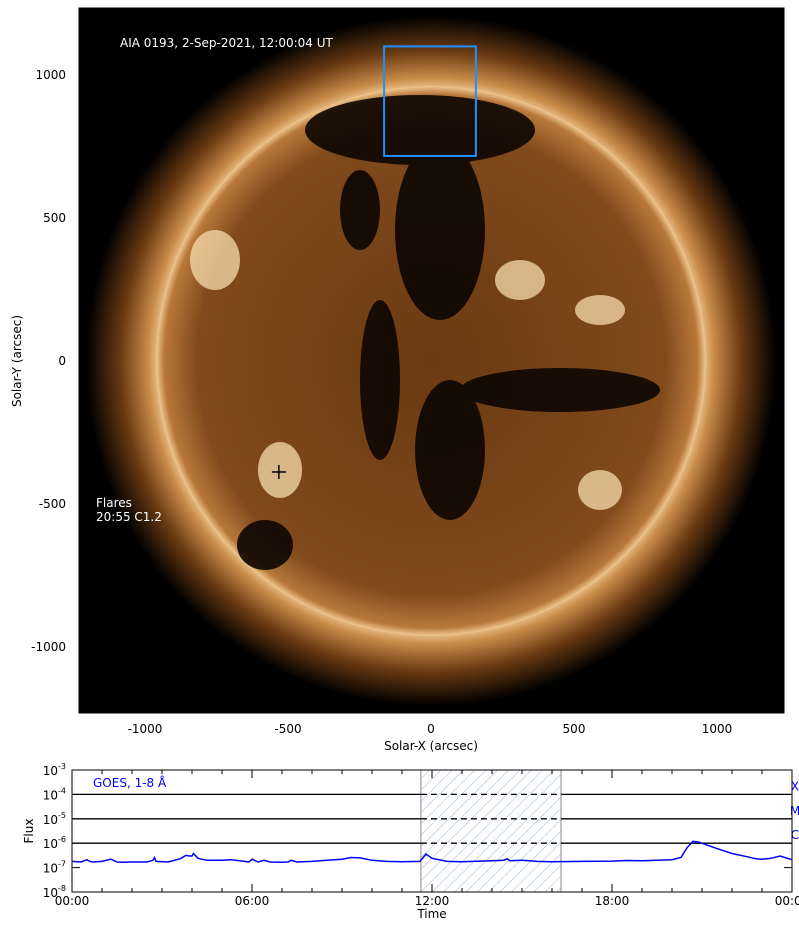 The image size is (799, 939). Describe the element at coordinates (795, 786) in the screenshot. I see `class-label: X` at that location.